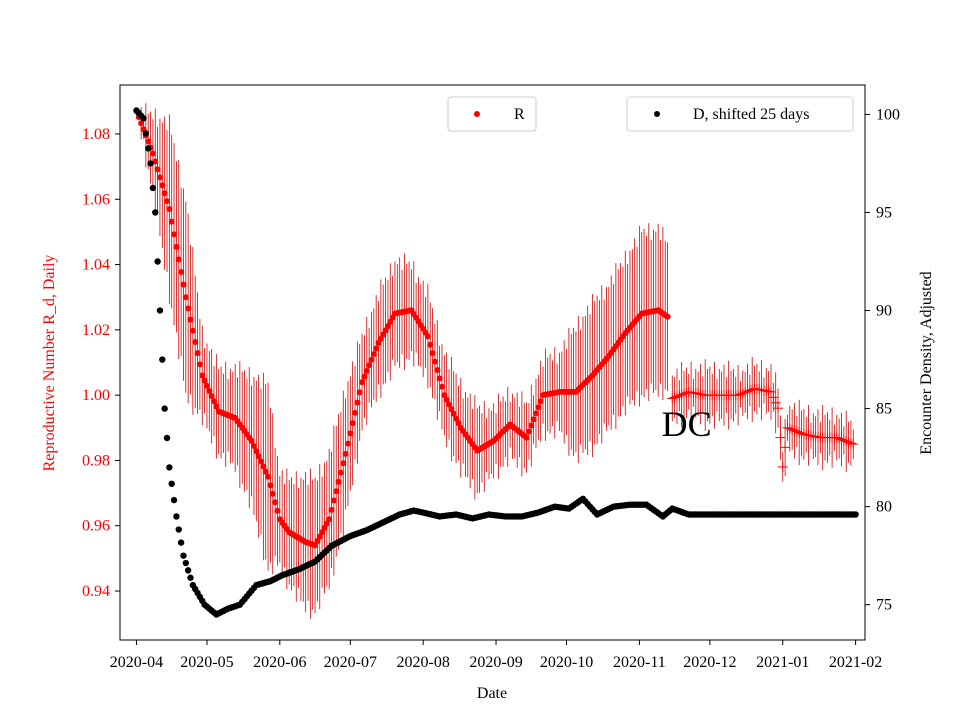  What do you see at coordinates (136, 662) in the screenshot?
I see `x-tick-label: 2020-04` at bounding box center [136, 662].